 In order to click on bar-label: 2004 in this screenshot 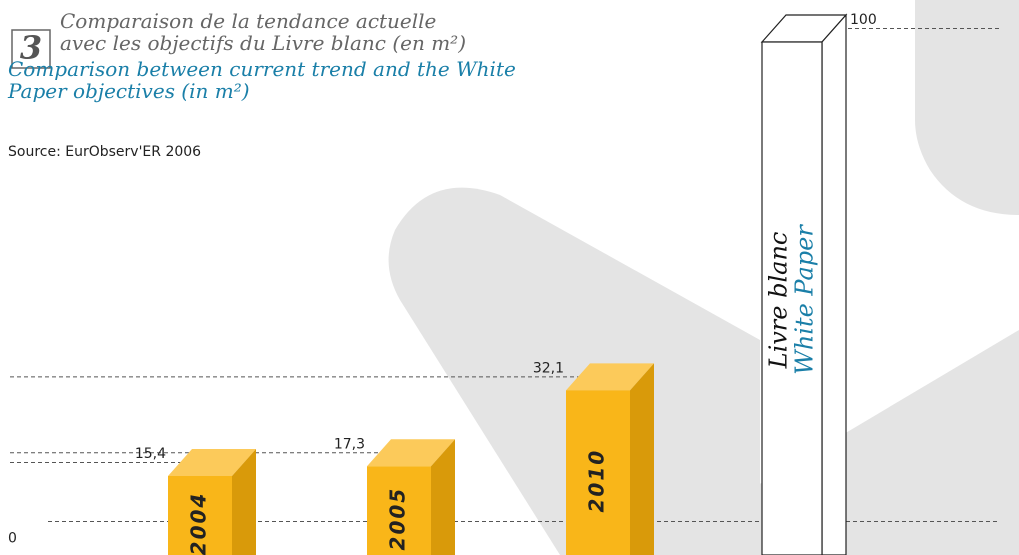, I will do `click(199, 523)`.